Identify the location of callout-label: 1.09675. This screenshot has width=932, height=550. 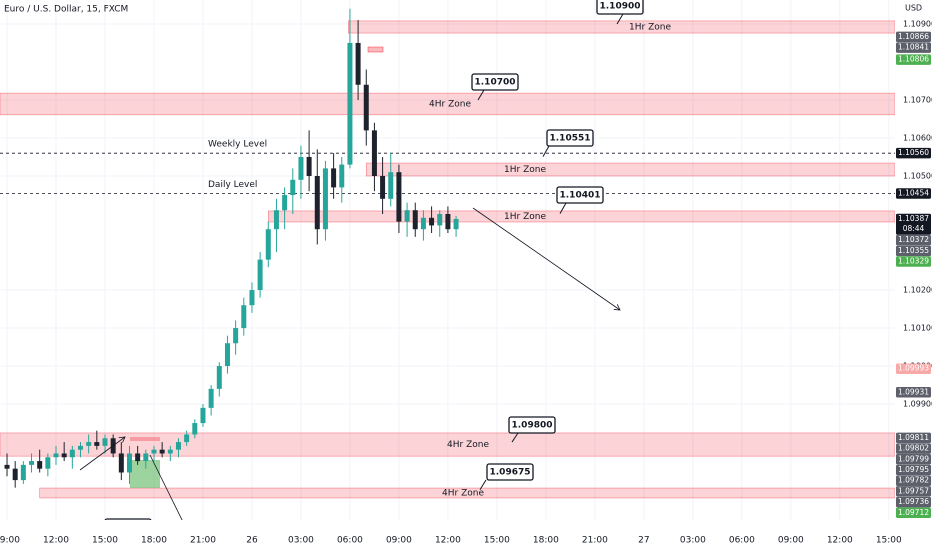
(510, 473).